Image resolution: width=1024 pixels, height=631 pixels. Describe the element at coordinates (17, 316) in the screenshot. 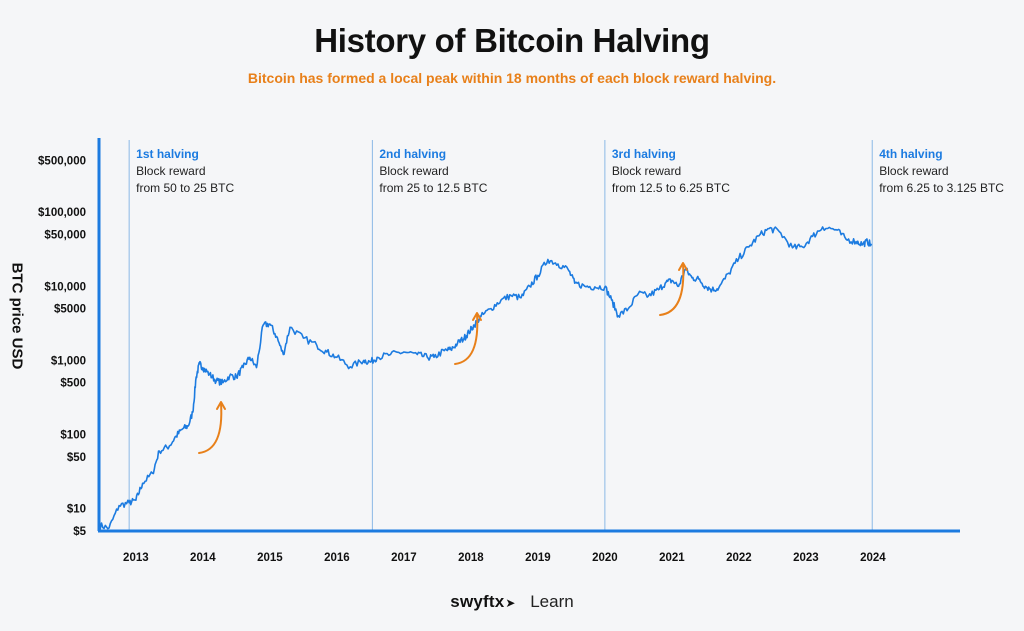

I see `y-axis-title: BTC price USD` at that location.